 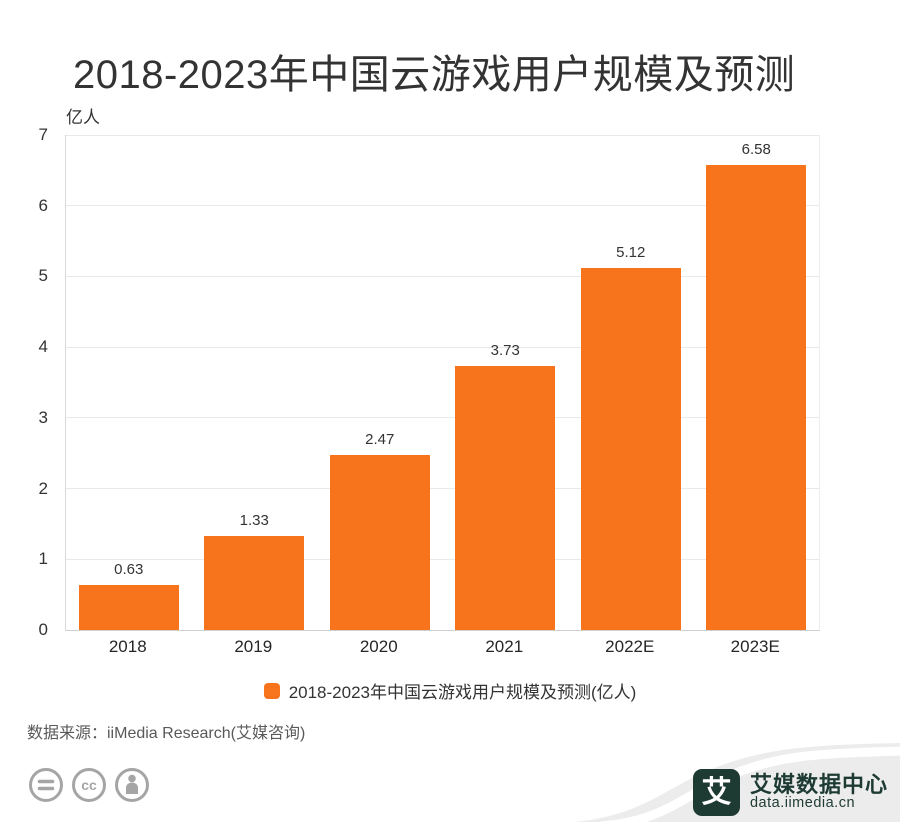 What do you see at coordinates (755, 646) in the screenshot?
I see `x-axis-label-2023E: 2023E` at bounding box center [755, 646].